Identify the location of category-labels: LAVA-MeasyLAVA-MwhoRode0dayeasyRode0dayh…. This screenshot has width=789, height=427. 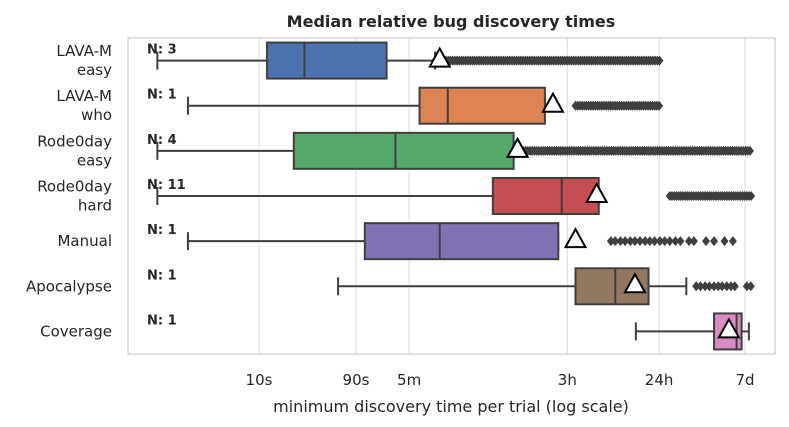
(69, 191).